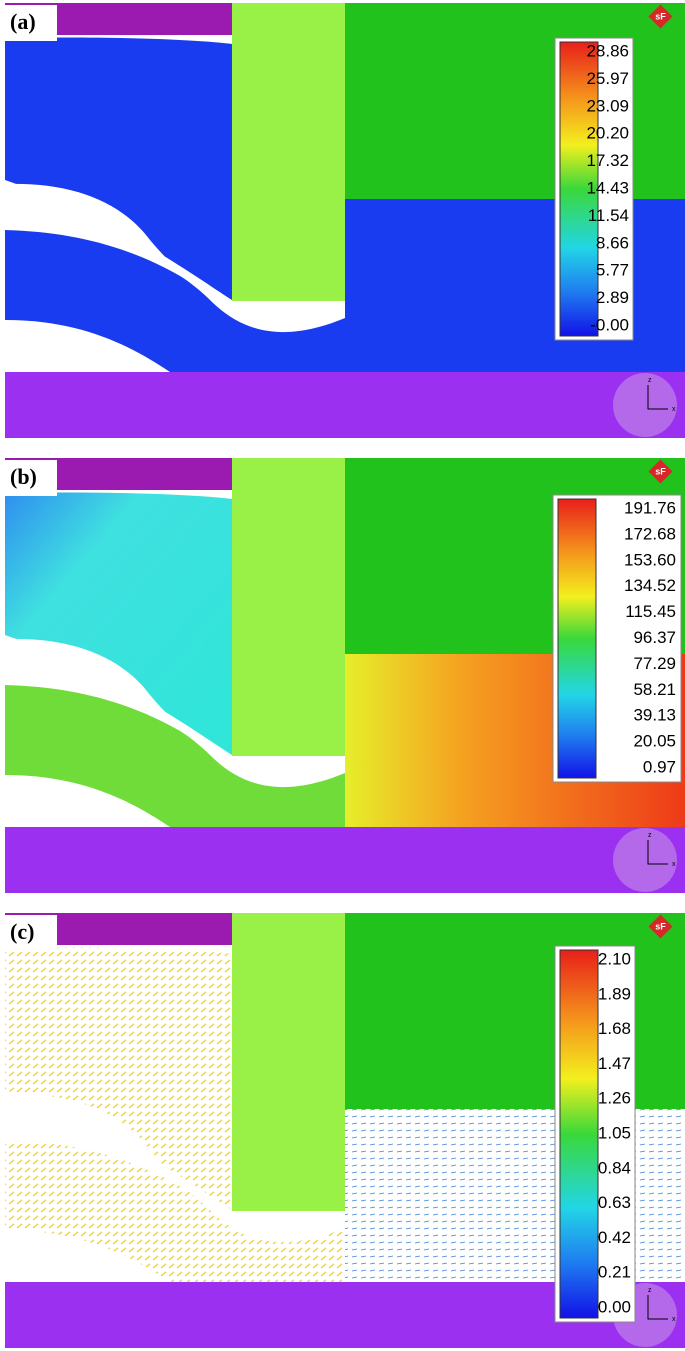 This screenshot has width=685, height=1351. What do you see at coordinates (614, 1132) in the screenshot?
I see `legend-tick-label: 1.05` at bounding box center [614, 1132].